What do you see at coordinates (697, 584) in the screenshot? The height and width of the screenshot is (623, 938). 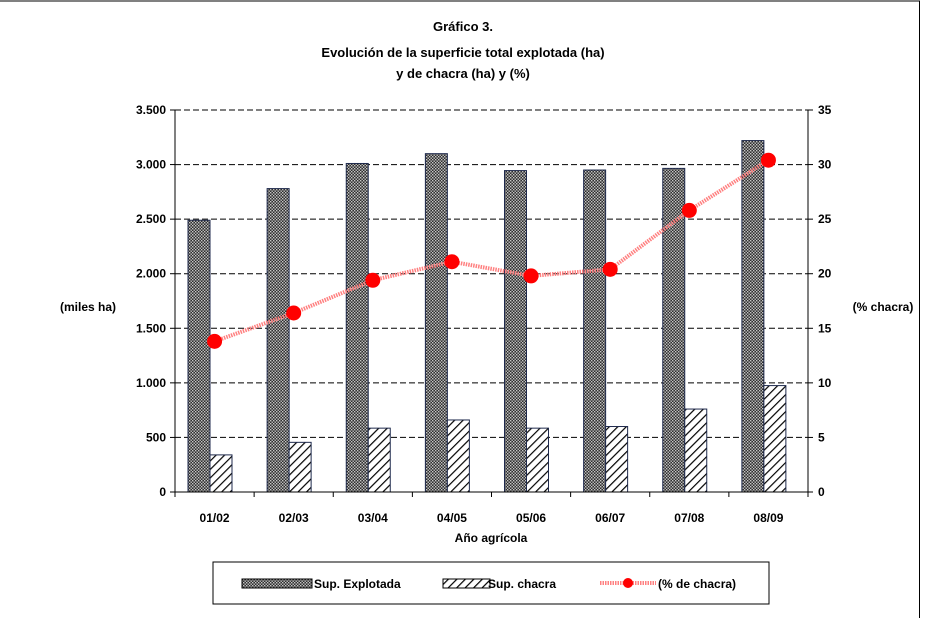 I see `legend-label-percent: (% de chacra)` at bounding box center [697, 584].